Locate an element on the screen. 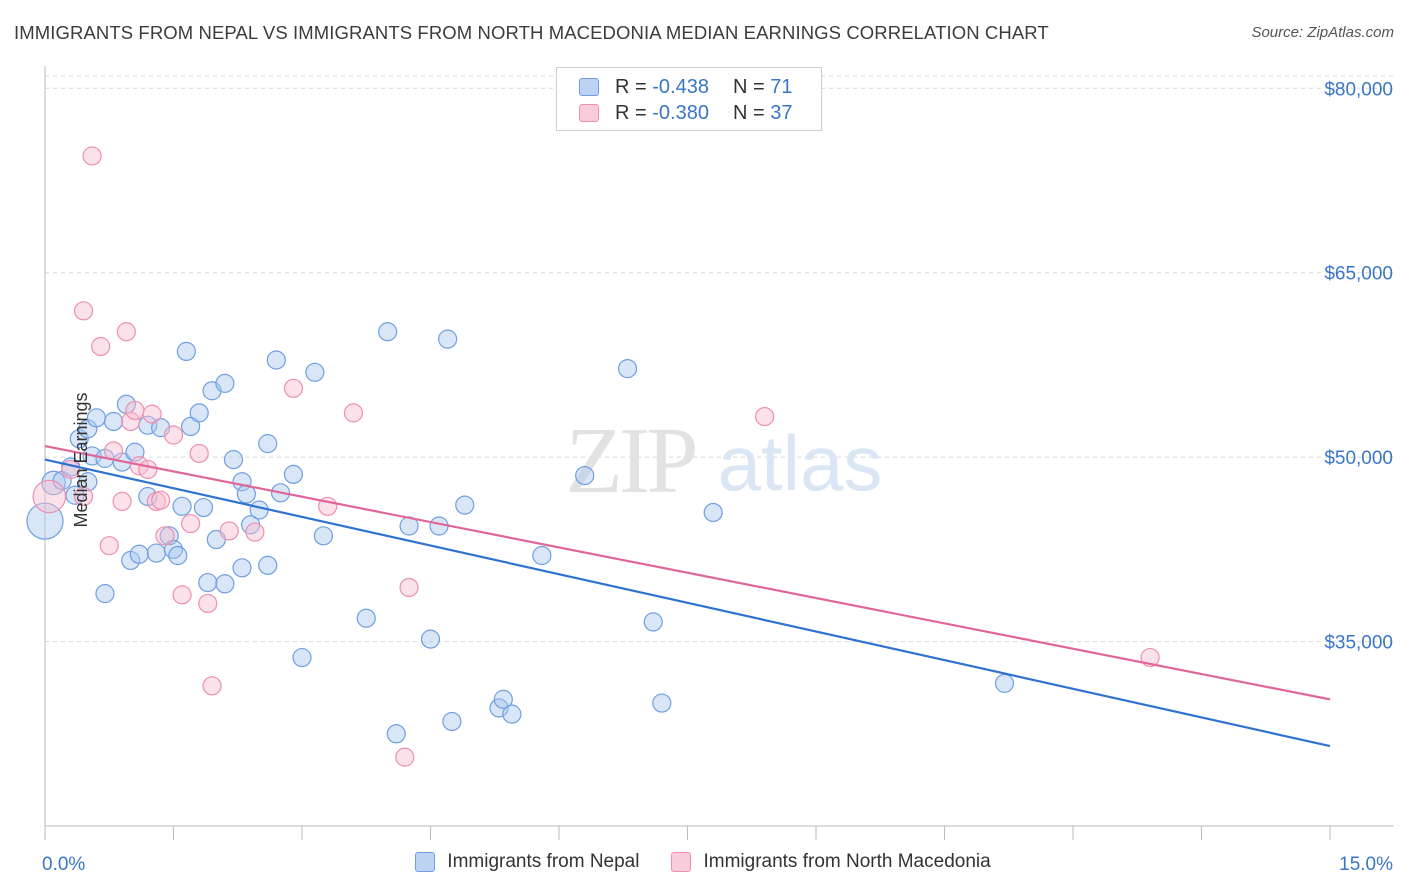 The height and width of the screenshot is (892, 1406). legend-label-macedonia: Immigrants from North Macedonia is located at coordinates (847, 861).